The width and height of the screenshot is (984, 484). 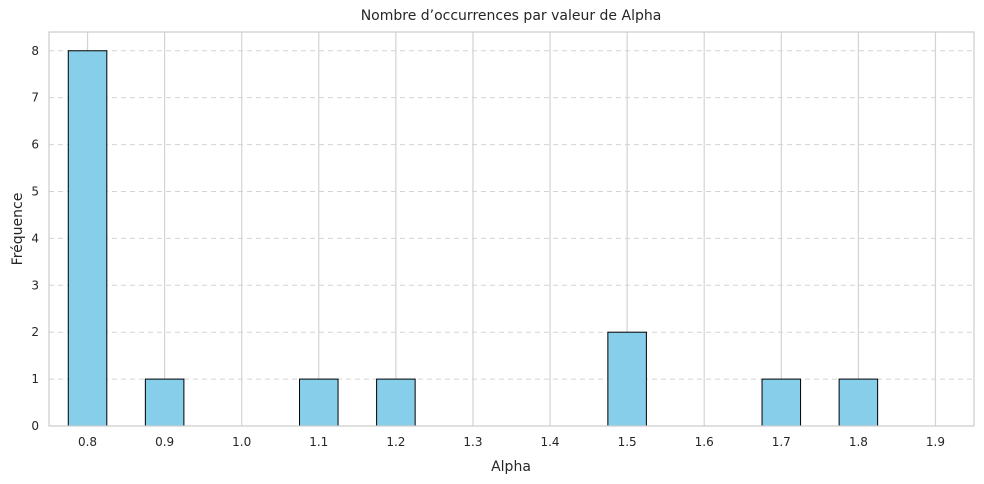 I want to click on x-tick-label: 1.4, so click(x=549, y=442).